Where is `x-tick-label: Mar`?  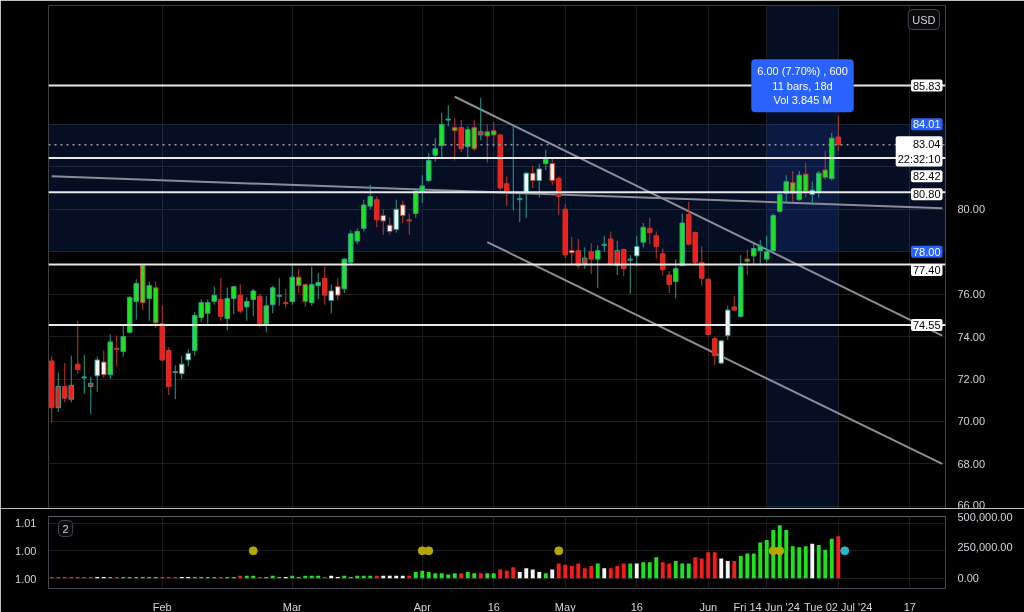 x-tick-label: Mar is located at coordinates (292, 606).